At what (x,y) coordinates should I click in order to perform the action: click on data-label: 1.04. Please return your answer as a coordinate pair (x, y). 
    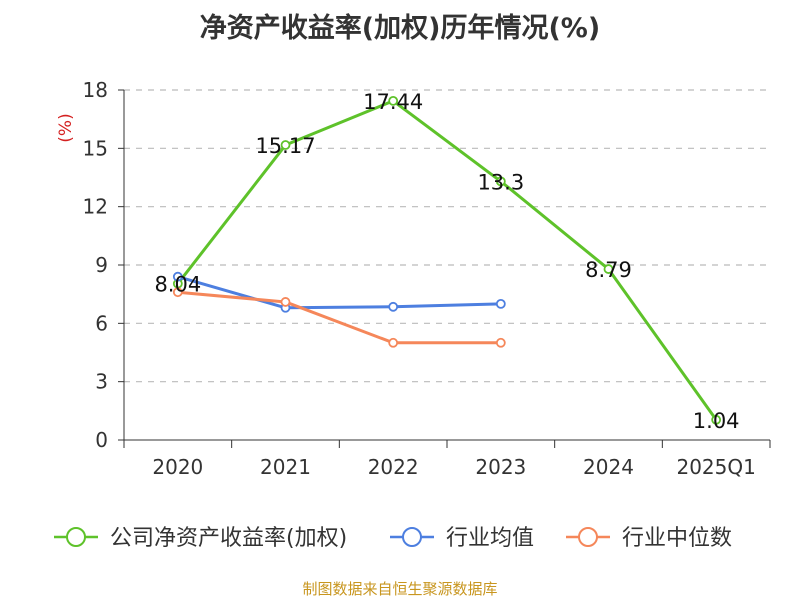
    Looking at the image, I should click on (716, 421).